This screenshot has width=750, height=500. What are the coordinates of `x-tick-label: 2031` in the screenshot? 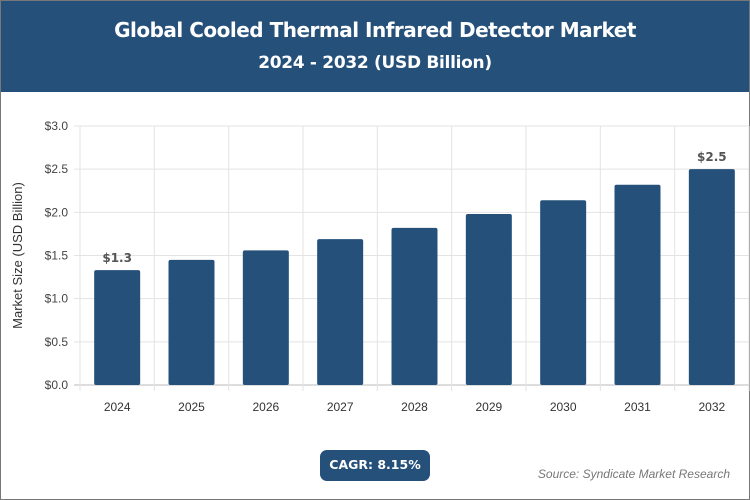 It's located at (637, 407).